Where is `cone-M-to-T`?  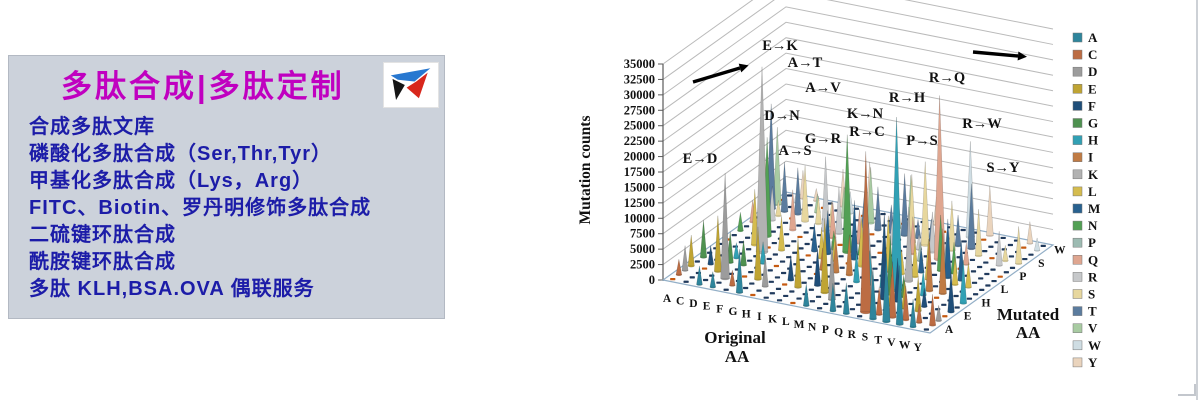
cone-M-to-T is located at coordinates (904, 204).